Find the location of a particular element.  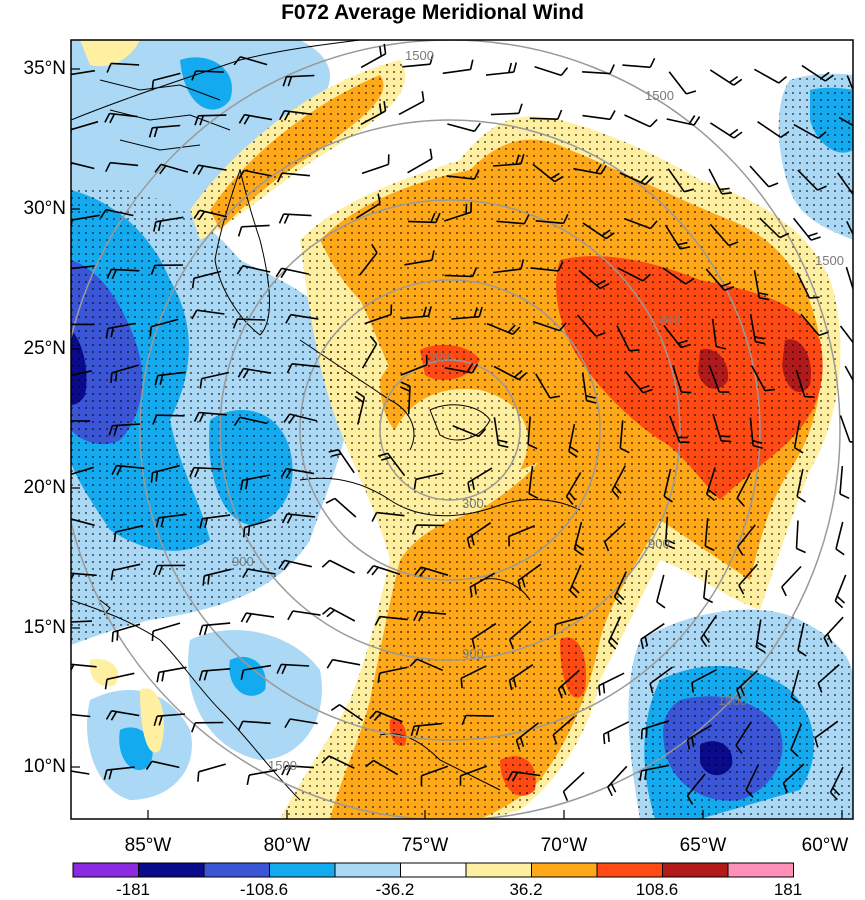

lon-label-65w: 65°W is located at coordinates (703, 845).